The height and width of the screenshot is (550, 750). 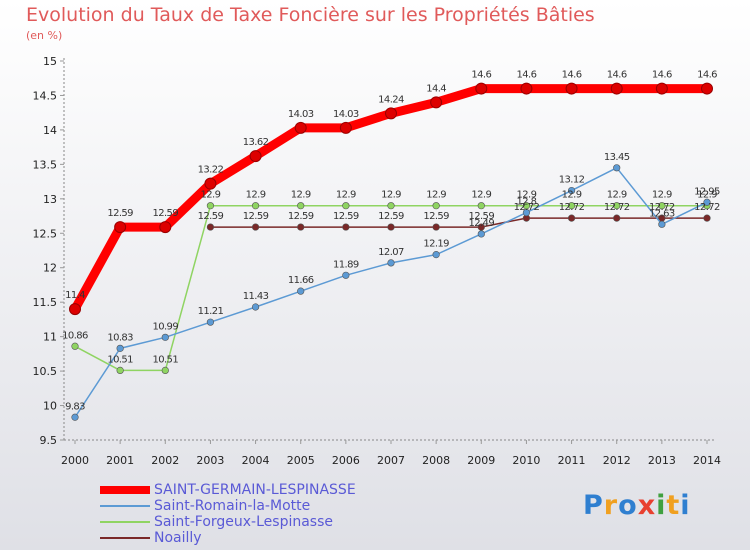 What do you see at coordinates (256, 142) in the screenshot?
I see `data-label: 13.62` at bounding box center [256, 142].